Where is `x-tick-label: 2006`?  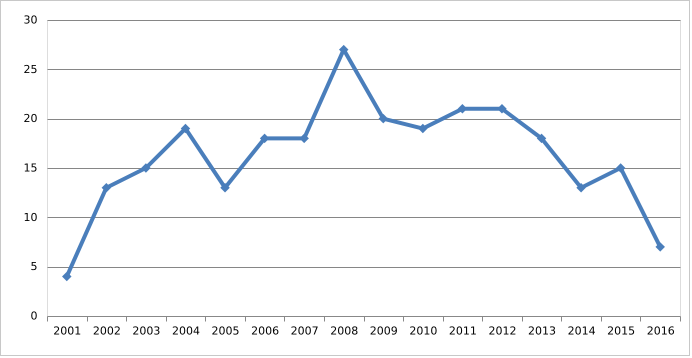
x-tick-label: 2006 is located at coordinates (265, 331).